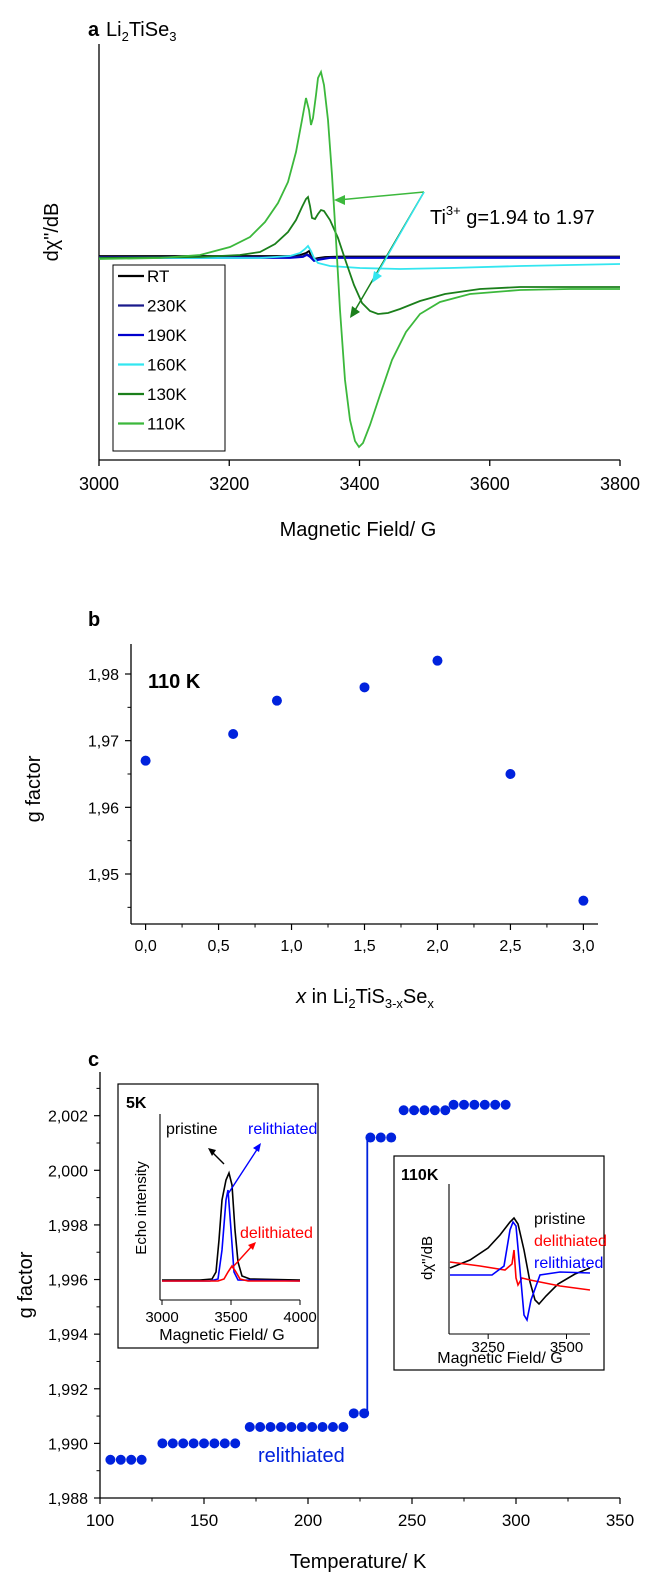 The width and height of the screenshot is (650, 1576). Describe the element at coordinates (231, 1235) in the screenshot. I see `inset-5k-curve-relithiated` at that location.